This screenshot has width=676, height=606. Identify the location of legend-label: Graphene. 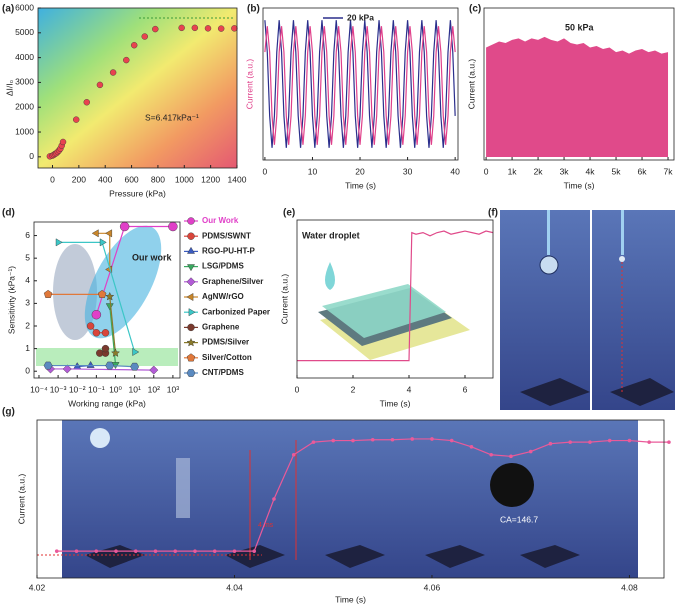
(221, 327).